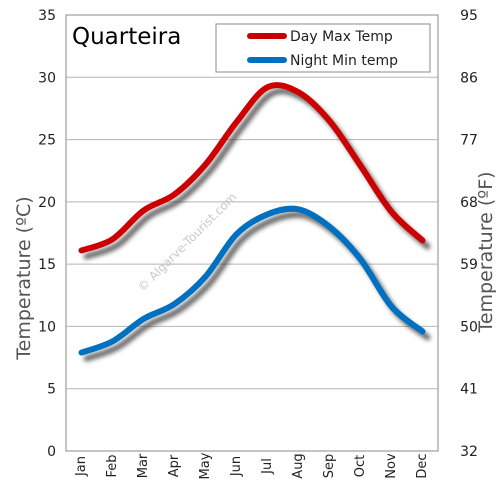 This screenshot has width=500, height=504. What do you see at coordinates (24, 278) in the screenshot?
I see `y-axis-left-label: Temperature (ºC)` at bounding box center [24, 278].